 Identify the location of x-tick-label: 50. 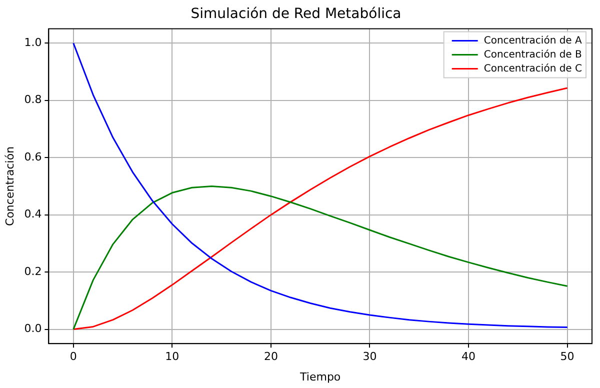
(567, 357).